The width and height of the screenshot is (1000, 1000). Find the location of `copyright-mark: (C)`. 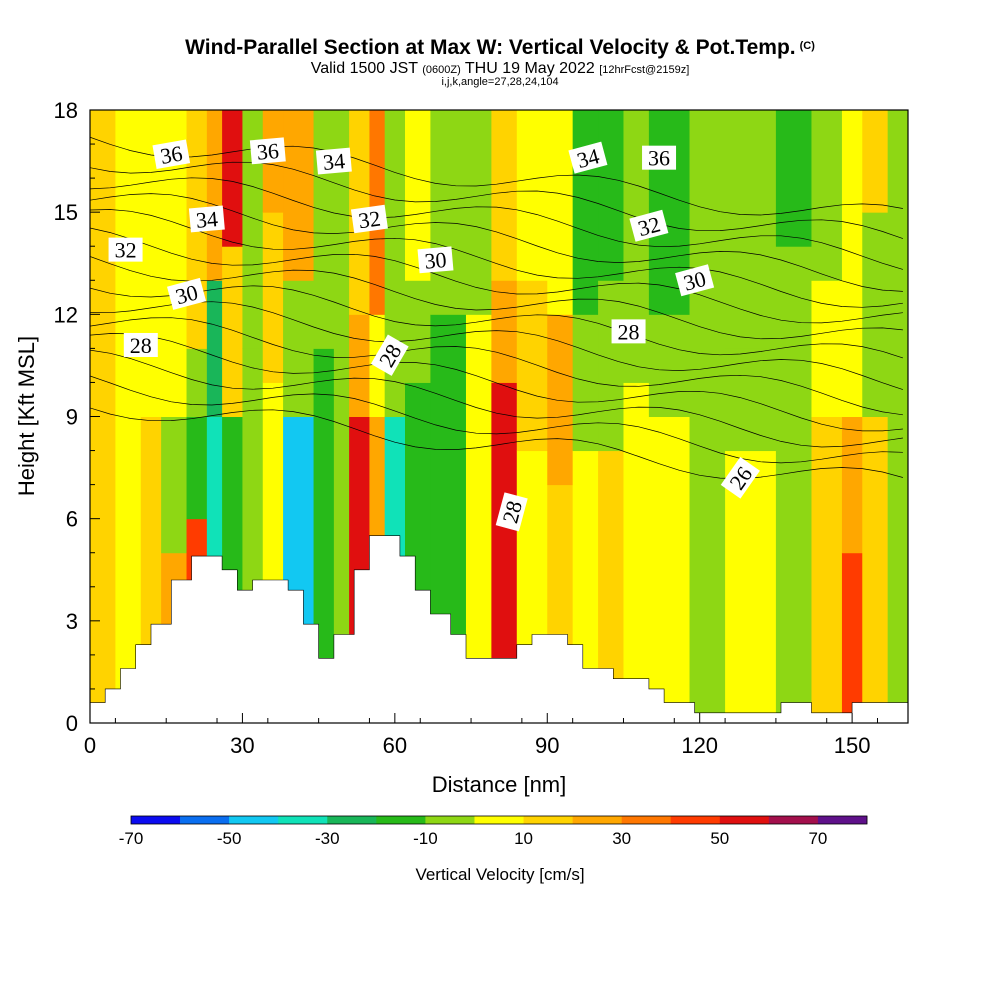

copyright-mark: (C) is located at coordinates (807, 46).